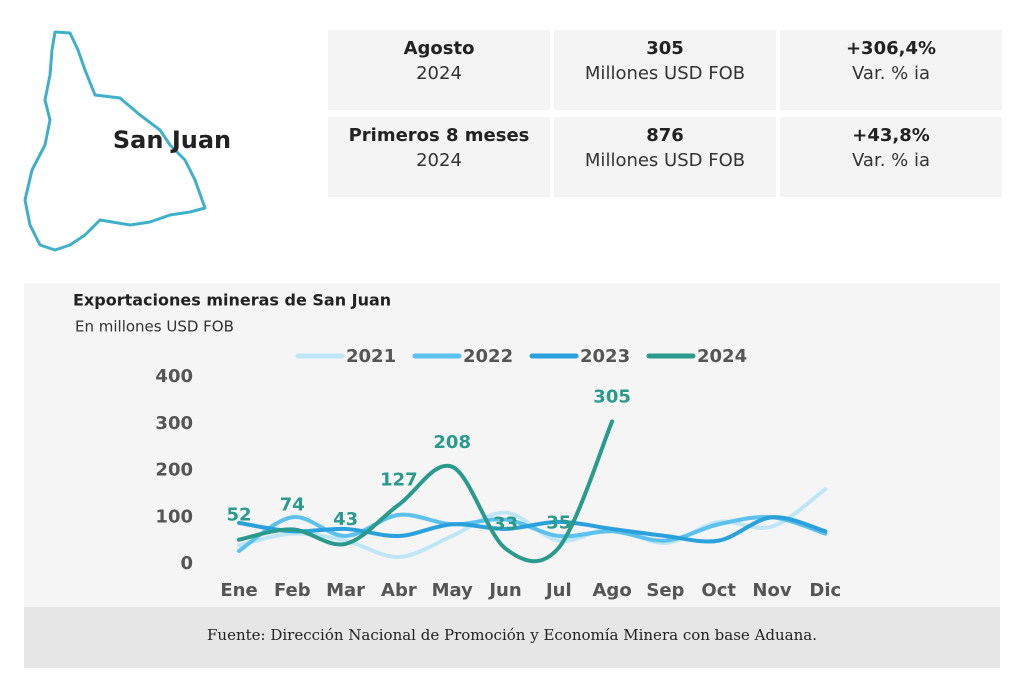  What do you see at coordinates (186, 563) in the screenshot?
I see `y-tick-label: 0` at bounding box center [186, 563].